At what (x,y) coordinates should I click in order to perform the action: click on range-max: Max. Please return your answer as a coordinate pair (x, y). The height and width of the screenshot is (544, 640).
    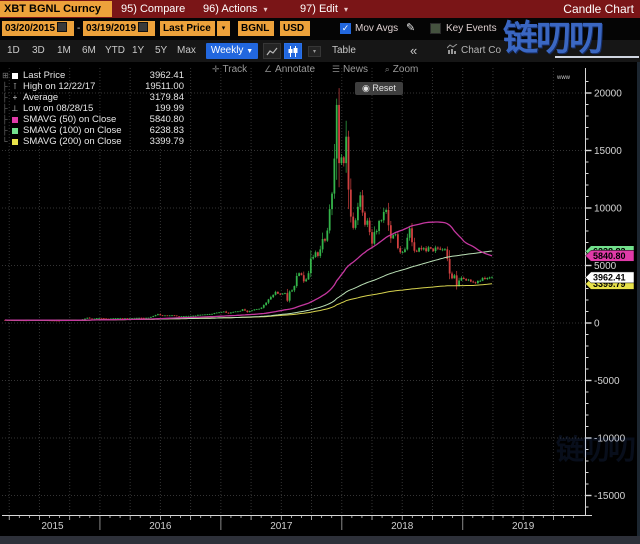
    Looking at the image, I should click on (186, 50).